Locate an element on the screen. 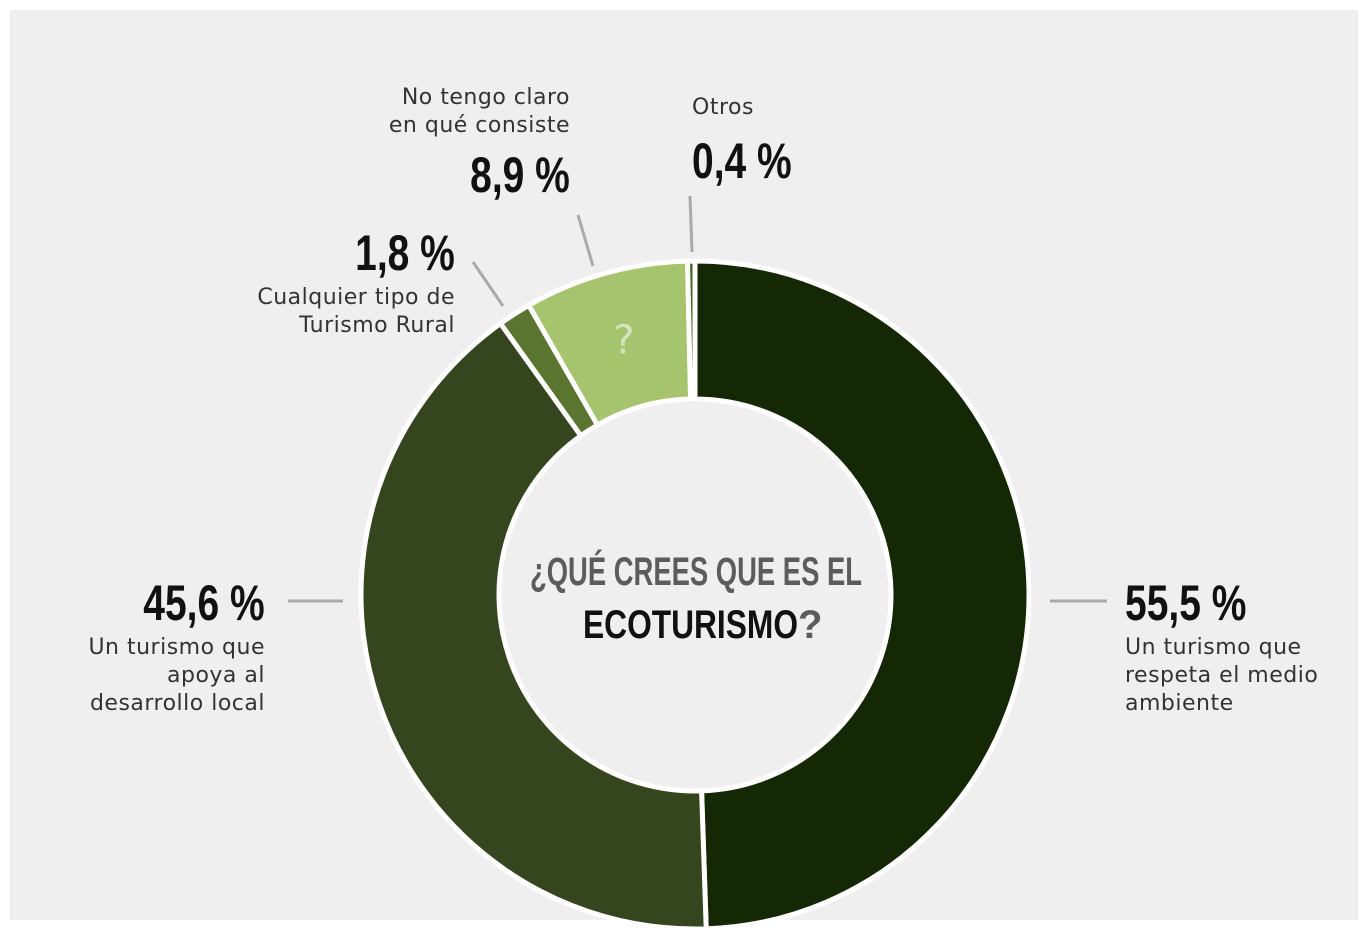  donut-slice is located at coordinates (691, 330).